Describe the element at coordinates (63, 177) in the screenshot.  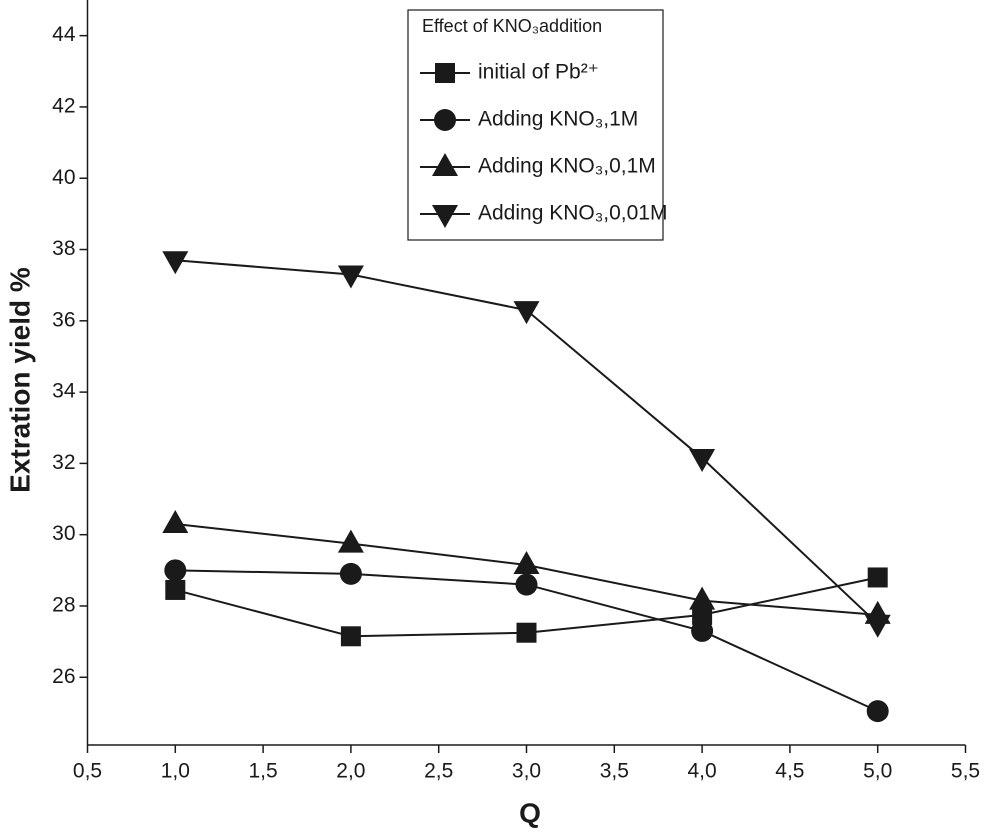
I see `y-tick-label: 40` at that location.